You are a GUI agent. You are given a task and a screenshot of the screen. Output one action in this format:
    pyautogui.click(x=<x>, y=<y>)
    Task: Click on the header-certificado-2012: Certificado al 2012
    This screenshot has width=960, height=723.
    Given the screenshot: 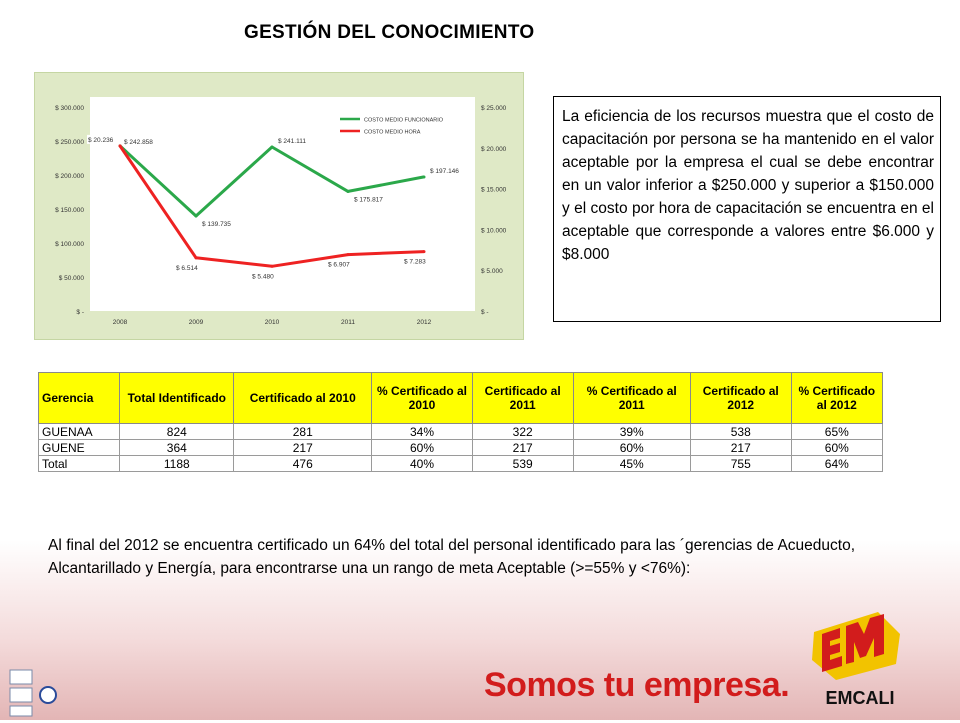 What is the action you would take?
    pyautogui.click(x=740, y=398)
    